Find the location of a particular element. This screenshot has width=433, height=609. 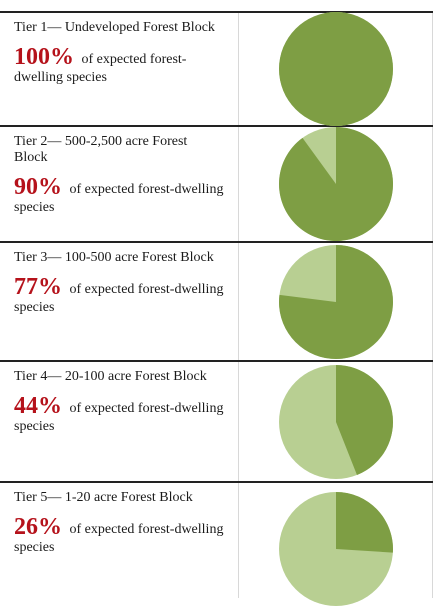

tier-1-pie-chart is located at coordinates (335, 69).